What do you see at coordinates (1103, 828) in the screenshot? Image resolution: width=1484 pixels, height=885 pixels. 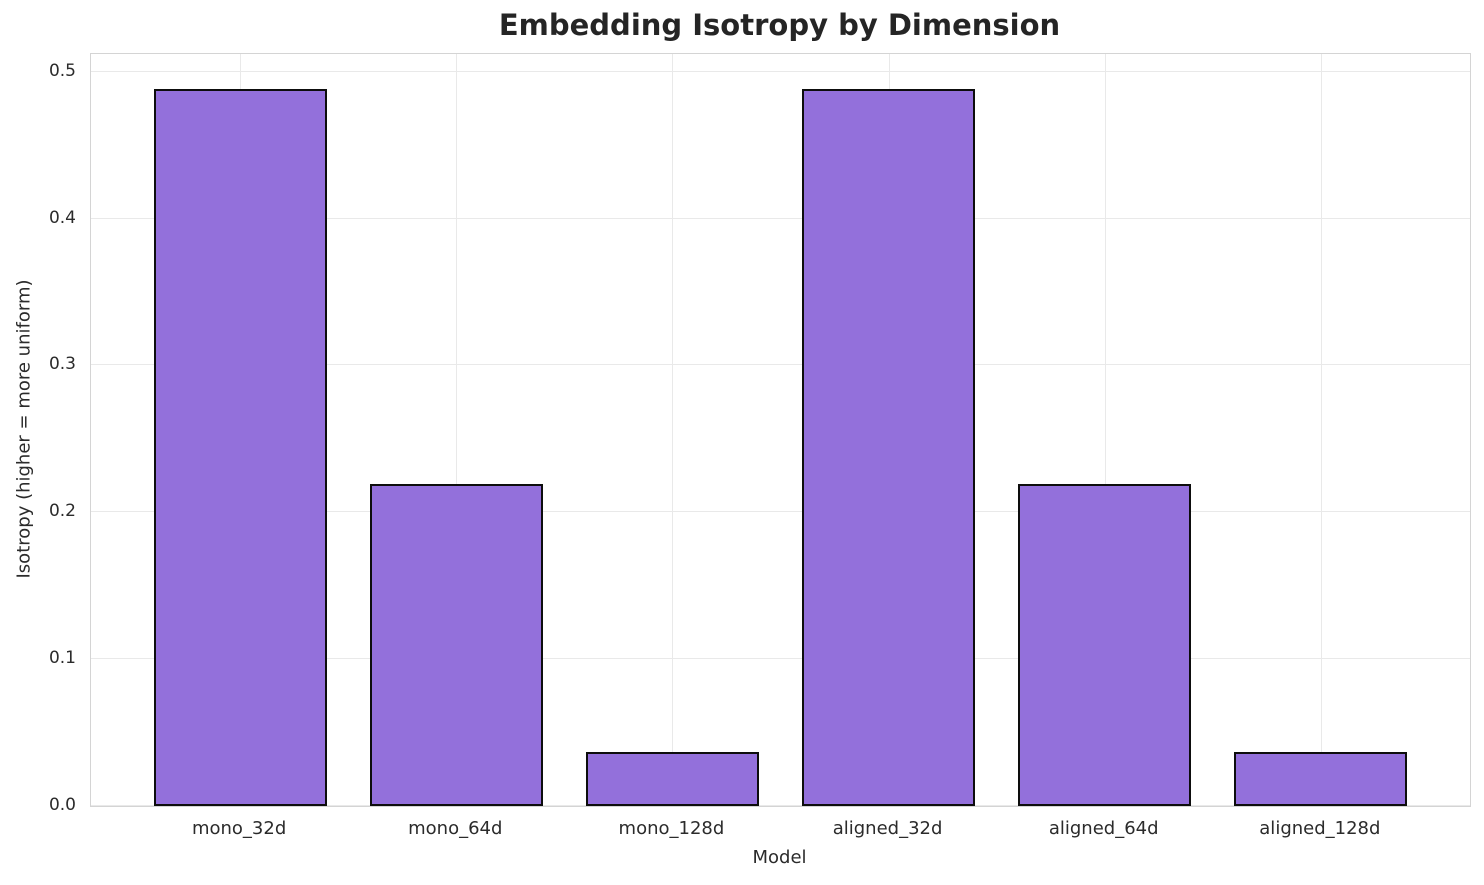 I see `x-tick-label: aligned_64d` at bounding box center [1103, 828].